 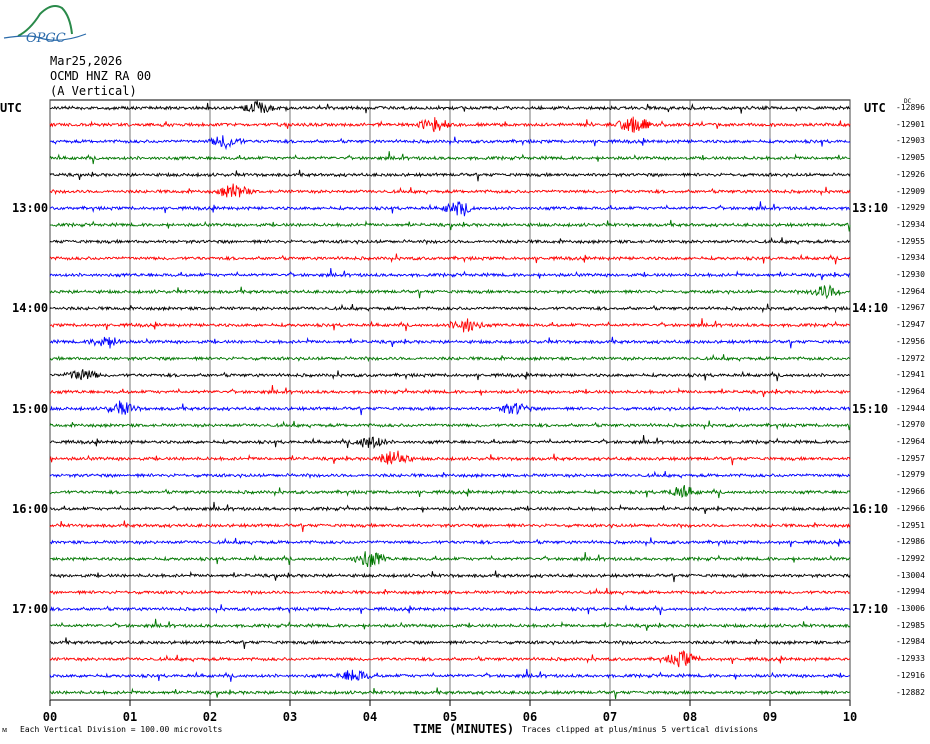 What do you see at coordinates (93, 91) in the screenshot?
I see `component-label: (A Vertical)` at bounding box center [93, 91].